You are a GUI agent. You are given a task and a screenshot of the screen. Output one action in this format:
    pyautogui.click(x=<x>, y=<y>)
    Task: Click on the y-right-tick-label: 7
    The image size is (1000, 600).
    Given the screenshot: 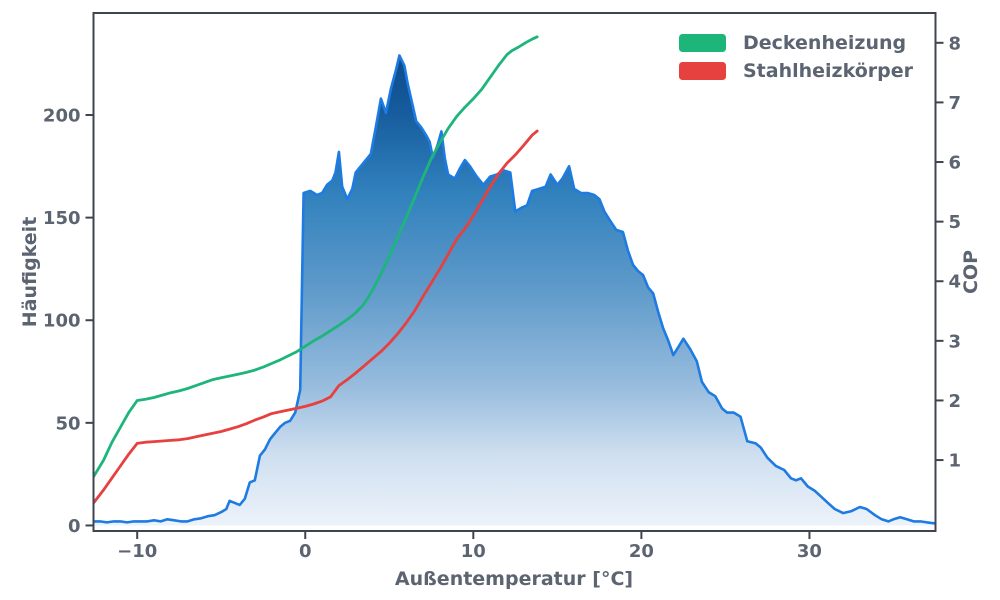 What is the action you would take?
    pyautogui.click(x=955, y=103)
    